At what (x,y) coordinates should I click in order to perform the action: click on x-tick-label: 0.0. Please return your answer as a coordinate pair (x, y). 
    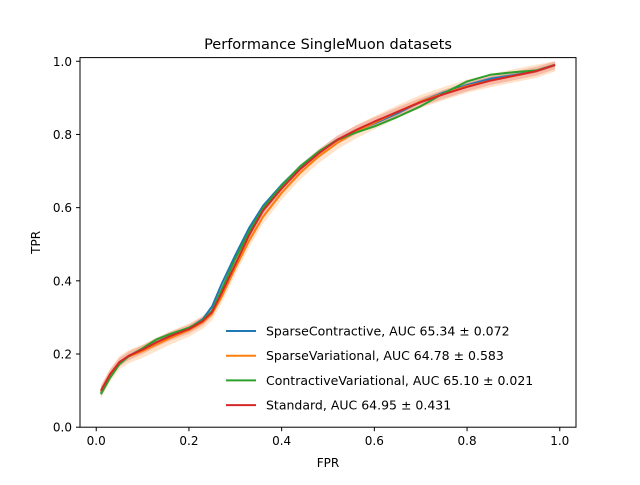
    Looking at the image, I should click on (96, 441).